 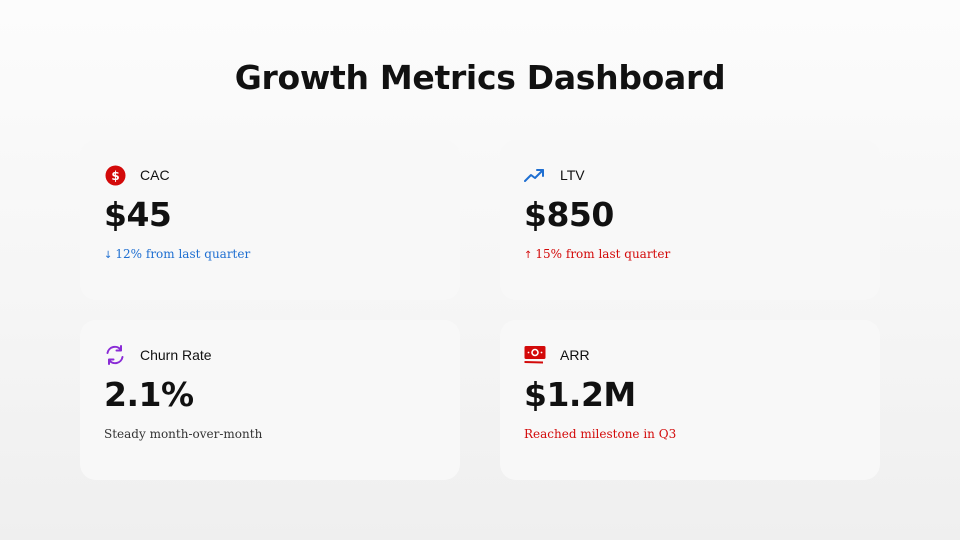 What do you see at coordinates (138, 214) in the screenshot?
I see `metric-value: $45` at bounding box center [138, 214].